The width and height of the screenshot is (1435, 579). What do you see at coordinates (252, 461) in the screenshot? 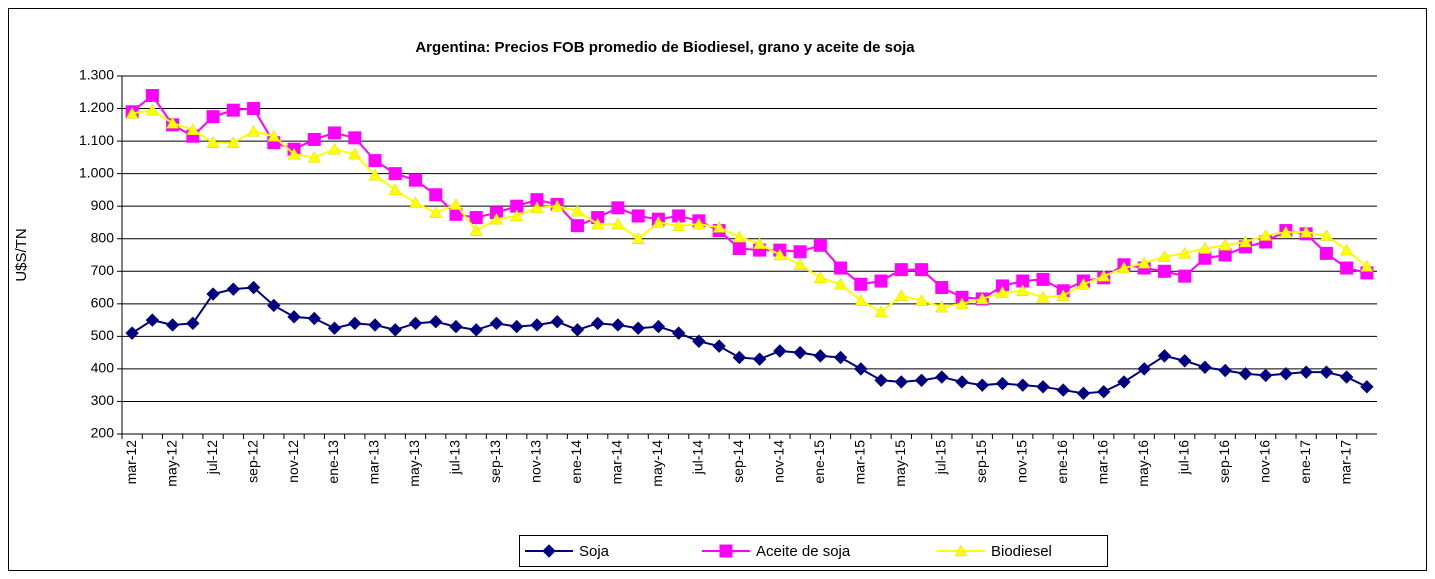
I see `x-tick-label: sep-12` at bounding box center [252, 461].